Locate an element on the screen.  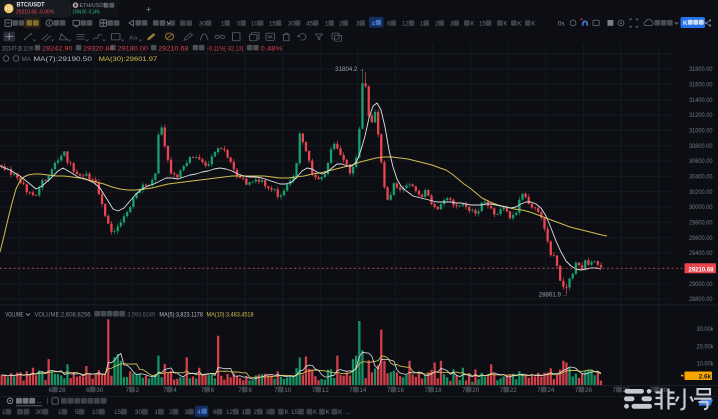
svg-text: ETH/USDT is located at coordinates (94, 6).